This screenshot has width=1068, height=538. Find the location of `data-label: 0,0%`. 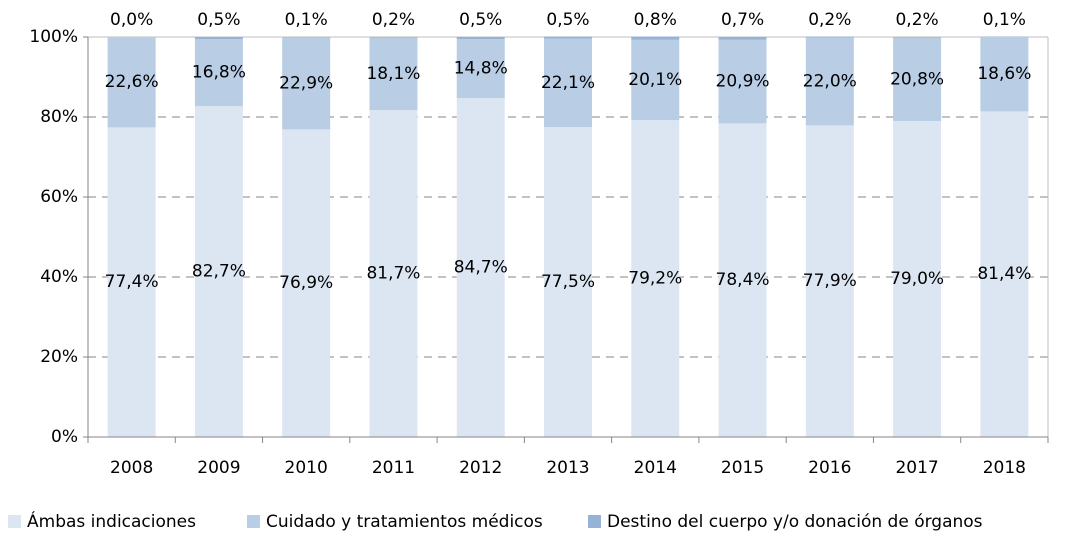

data-label: 0,0% is located at coordinates (131, 20).